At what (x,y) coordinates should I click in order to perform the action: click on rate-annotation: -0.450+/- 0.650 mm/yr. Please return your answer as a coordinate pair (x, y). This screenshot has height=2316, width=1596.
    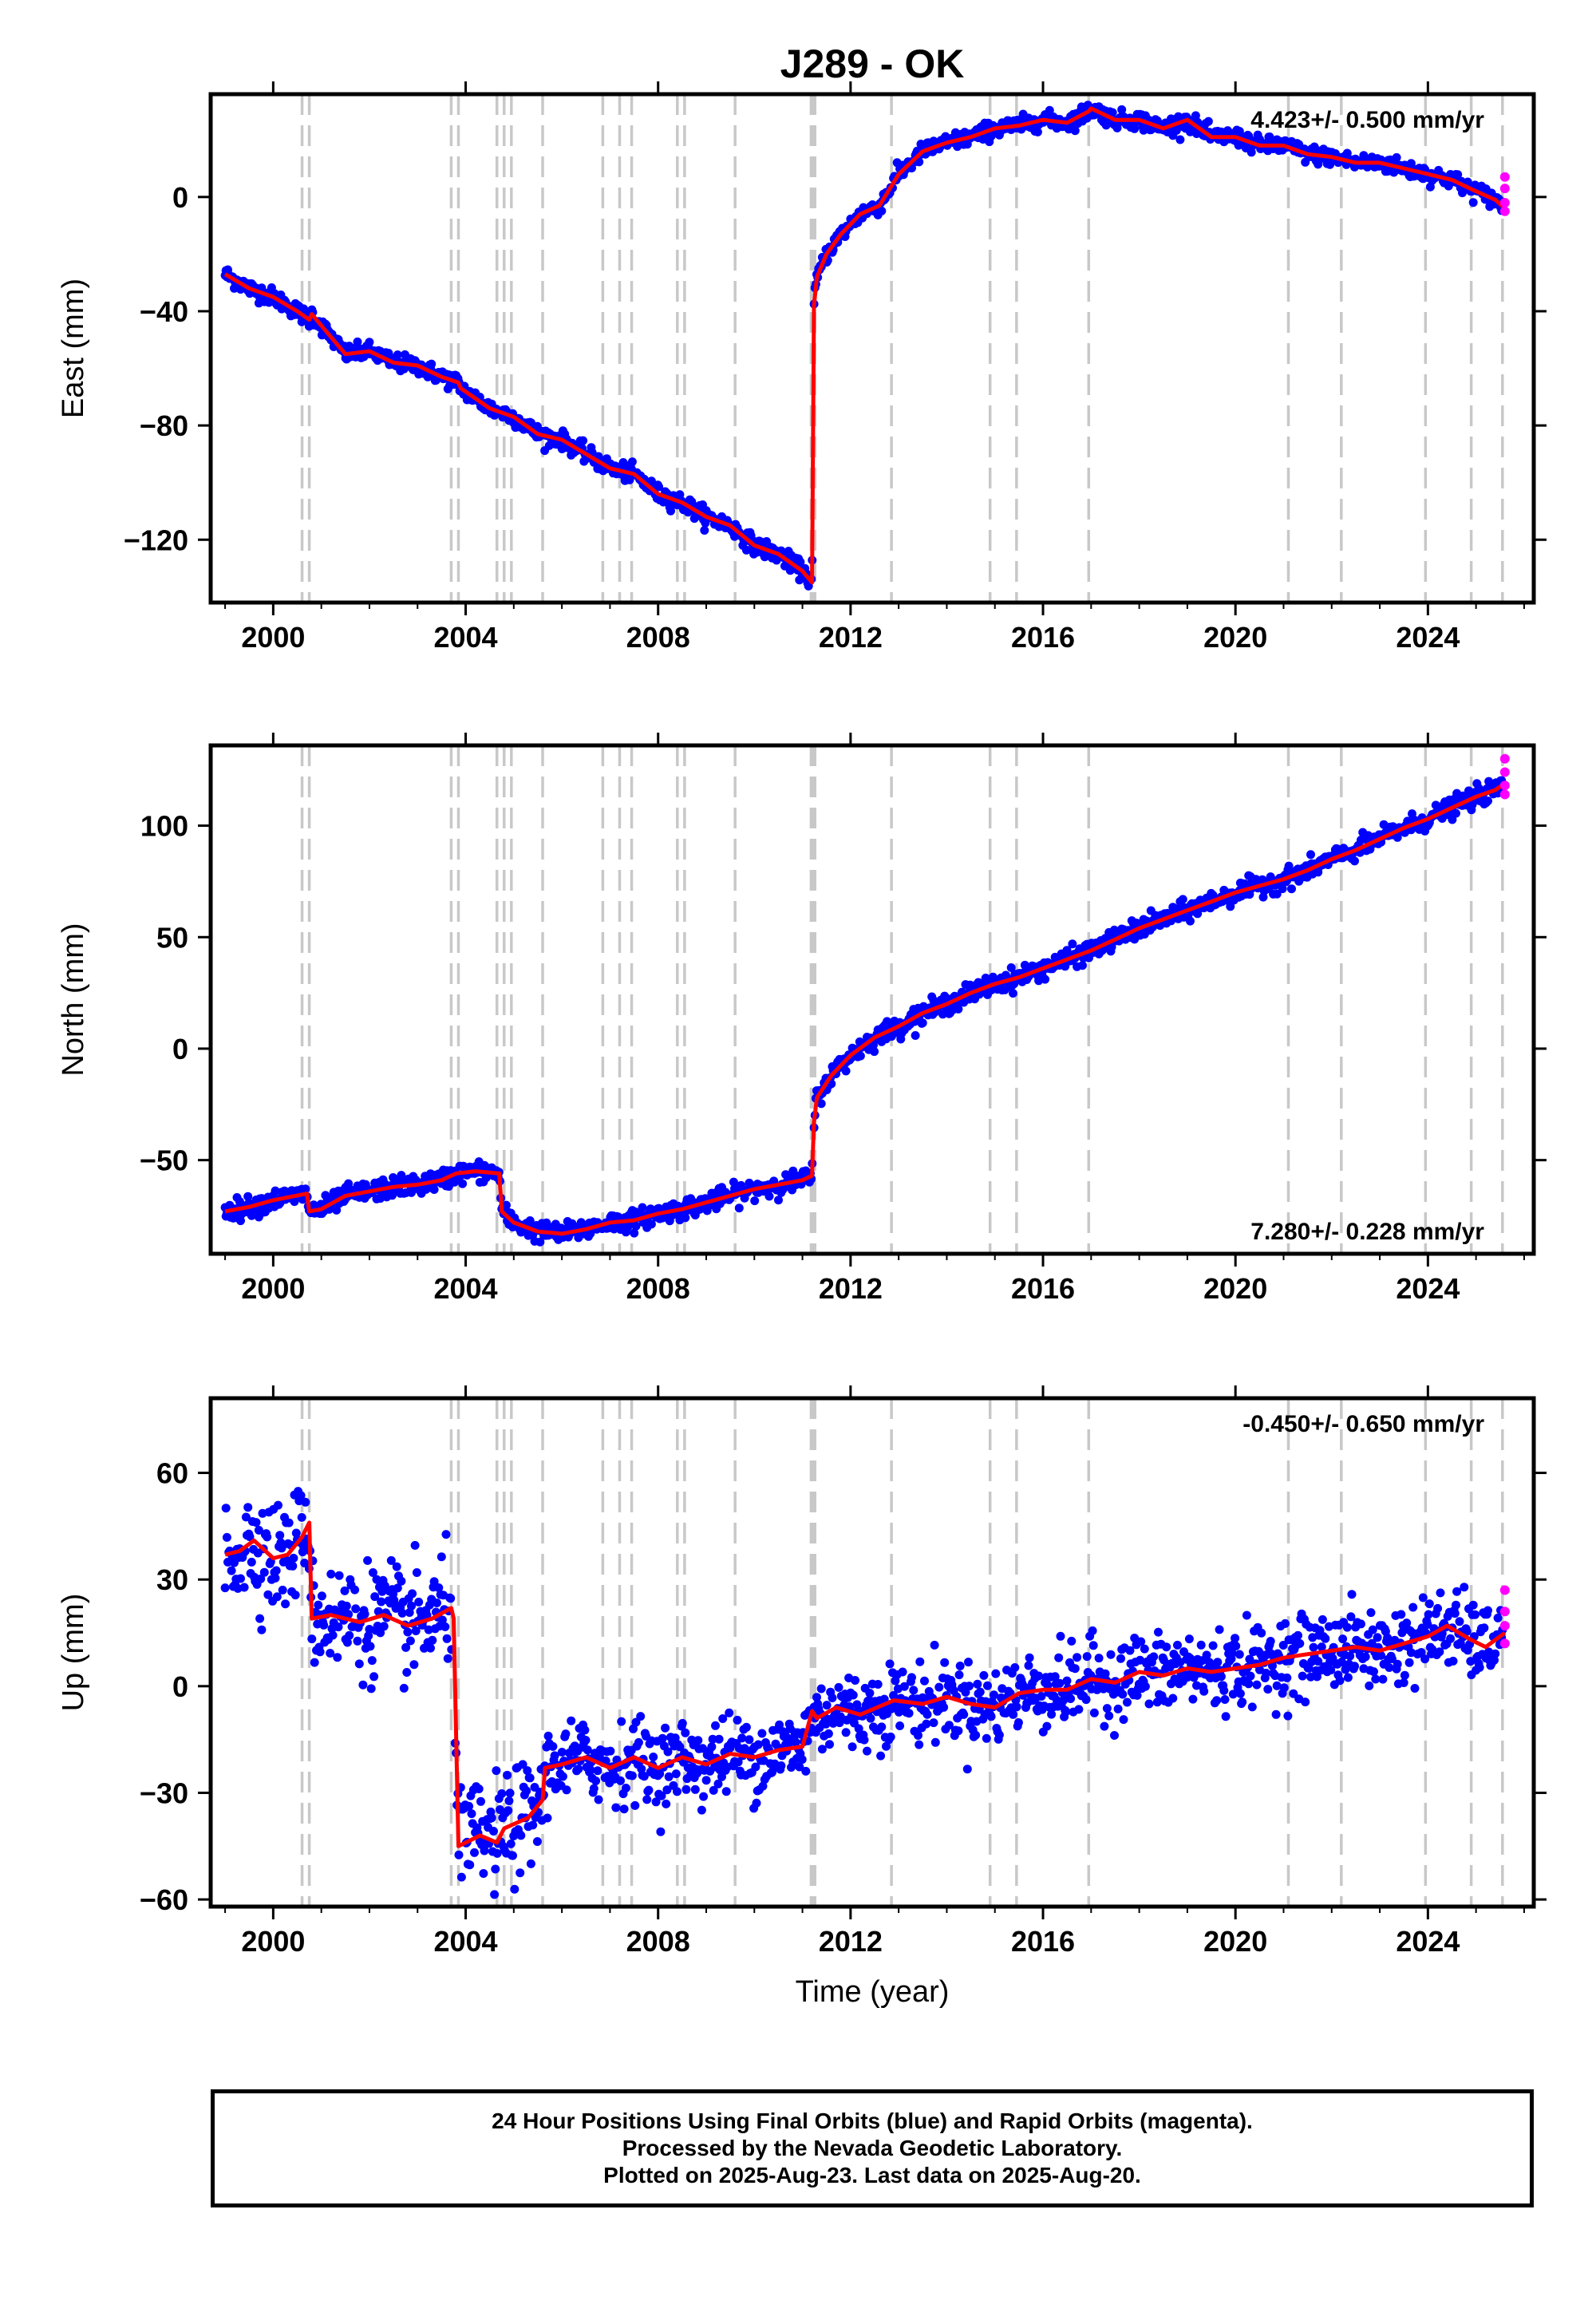
    Looking at the image, I should click on (1363, 1424).